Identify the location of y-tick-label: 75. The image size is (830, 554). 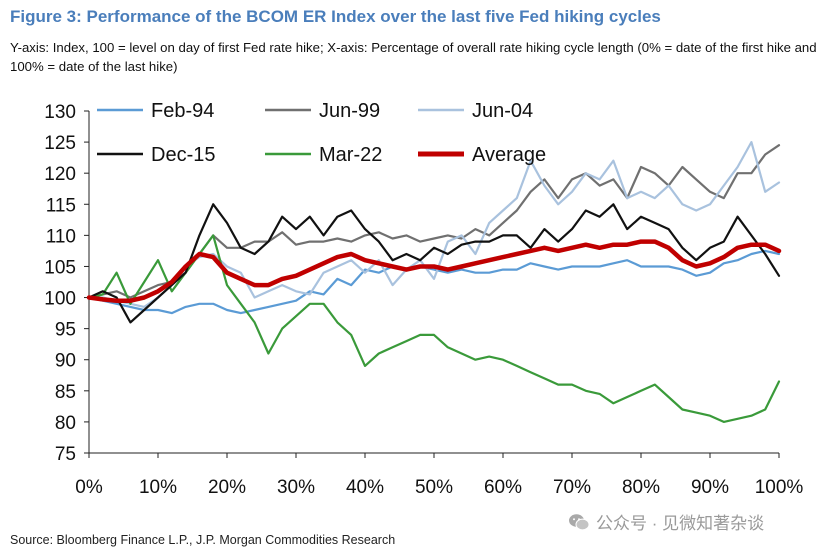
(65, 454).